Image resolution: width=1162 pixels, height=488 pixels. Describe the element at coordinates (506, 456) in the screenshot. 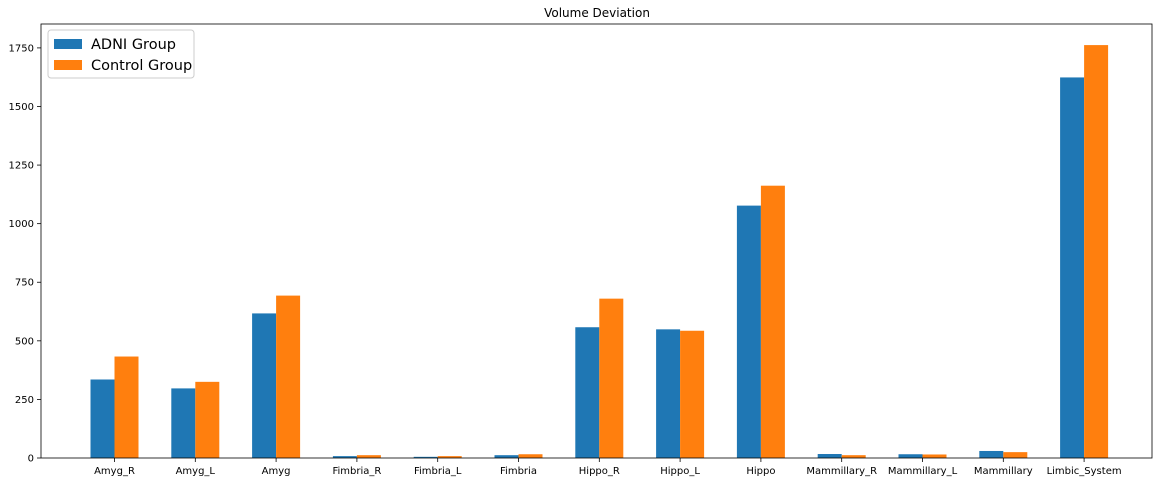

I see `bar-adni-fimbria` at that location.